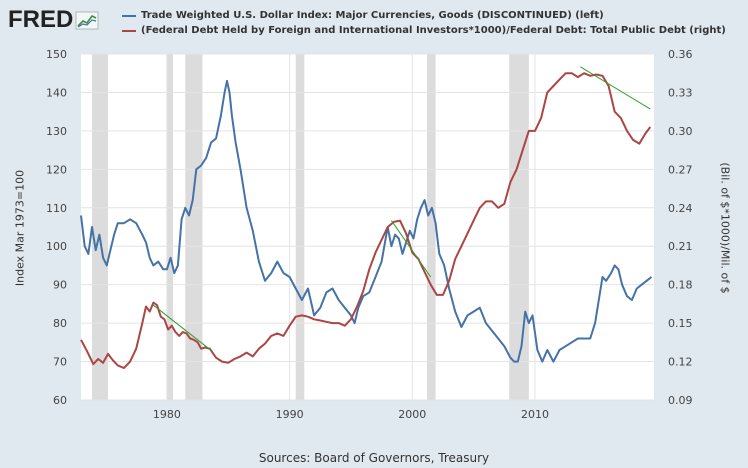 This screenshot has height=468, width=748. I want to click on y-axis-right-label: (Bil. of $*1000)/Mil. of $, so click(725, 228).